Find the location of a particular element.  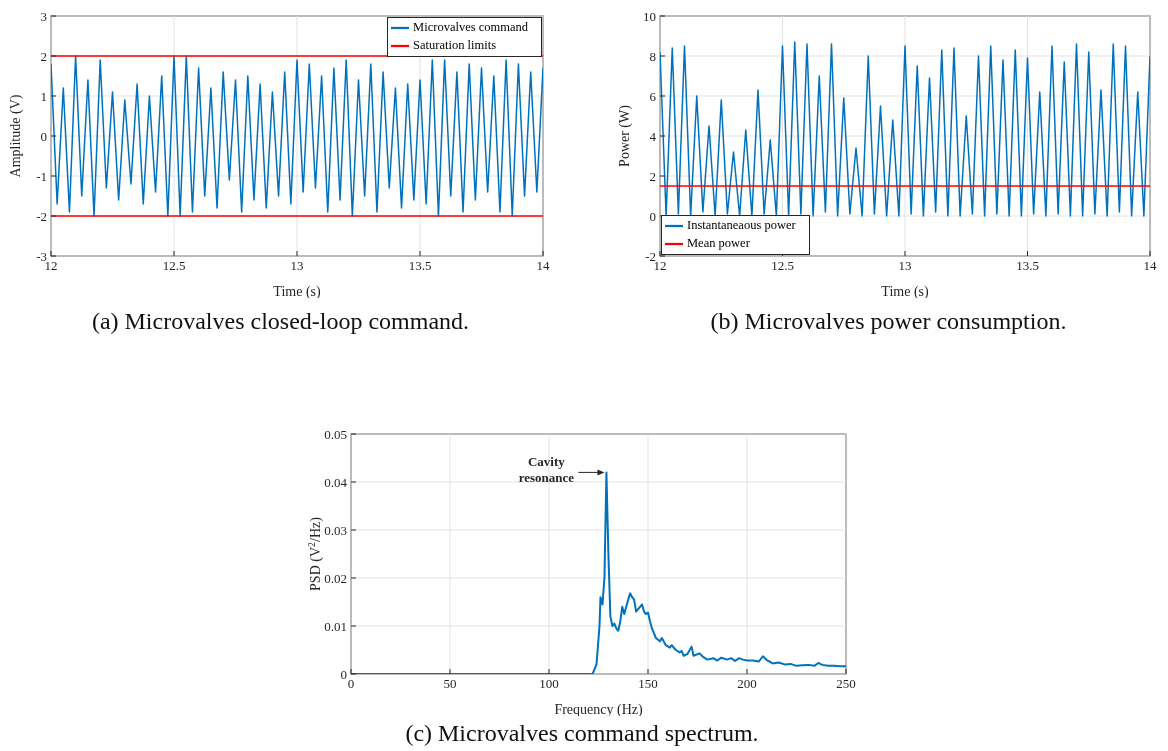

y-tick-label: 8 is located at coordinates (652, 56).